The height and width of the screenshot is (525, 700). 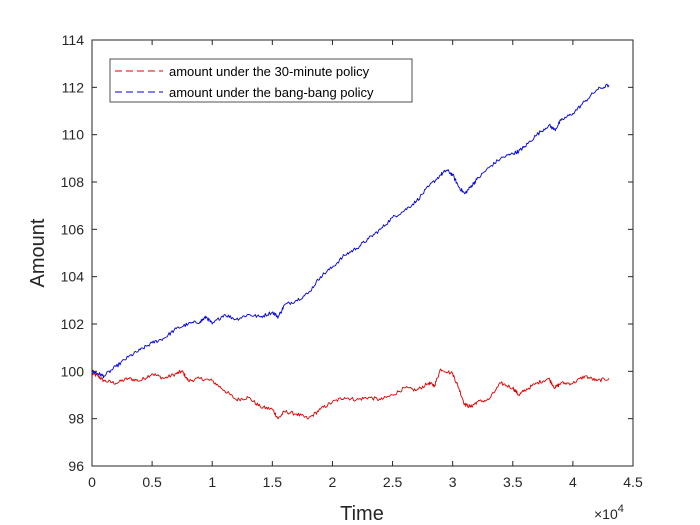 I want to click on y-tick-label: 110, so click(x=73, y=135).